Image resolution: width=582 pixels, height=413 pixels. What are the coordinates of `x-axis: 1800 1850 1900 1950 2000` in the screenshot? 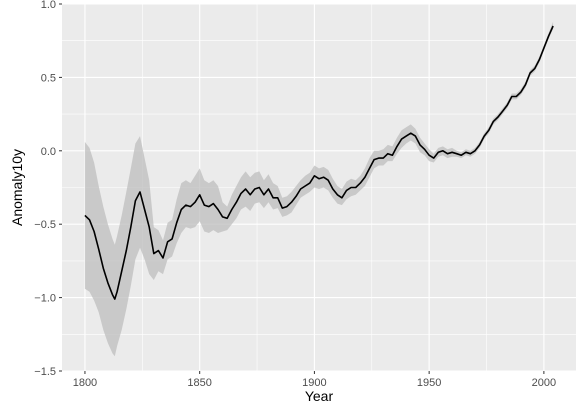 It's located at (314, 380).